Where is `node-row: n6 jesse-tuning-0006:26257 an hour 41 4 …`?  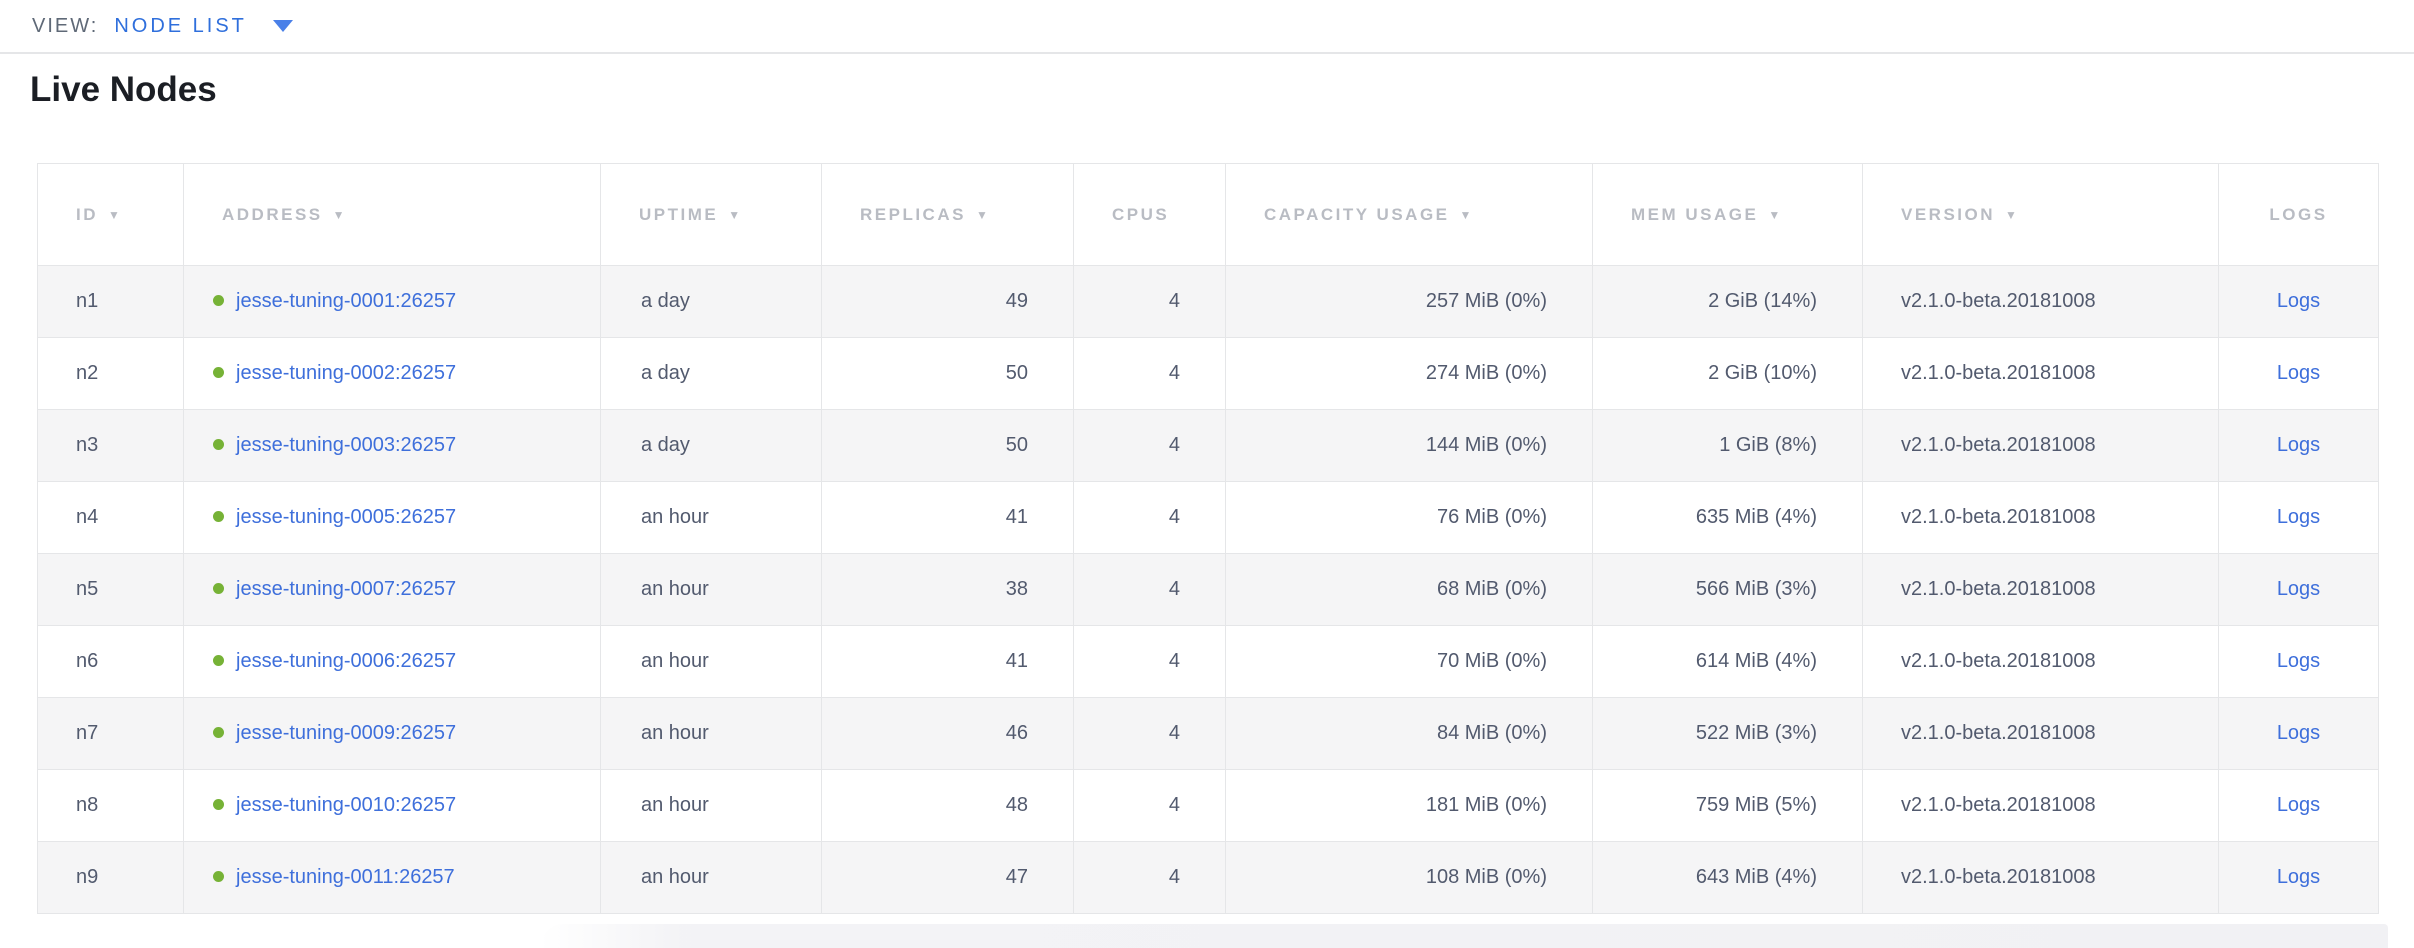 node-row: n6 jesse-tuning-0006:26257 an hour 41 4 … is located at coordinates (1208, 661).